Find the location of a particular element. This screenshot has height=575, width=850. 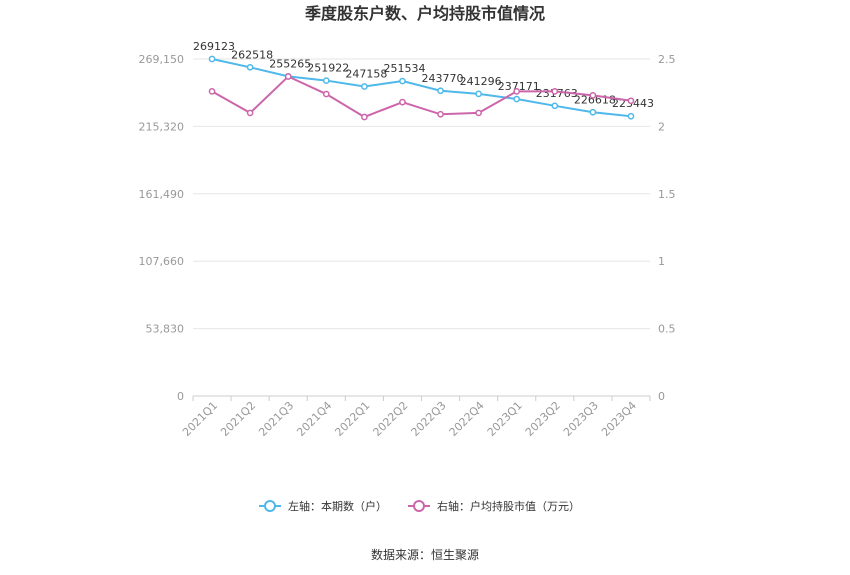

chart-title: 季度股东户数、户均持股市值情况 is located at coordinates (424, 13).